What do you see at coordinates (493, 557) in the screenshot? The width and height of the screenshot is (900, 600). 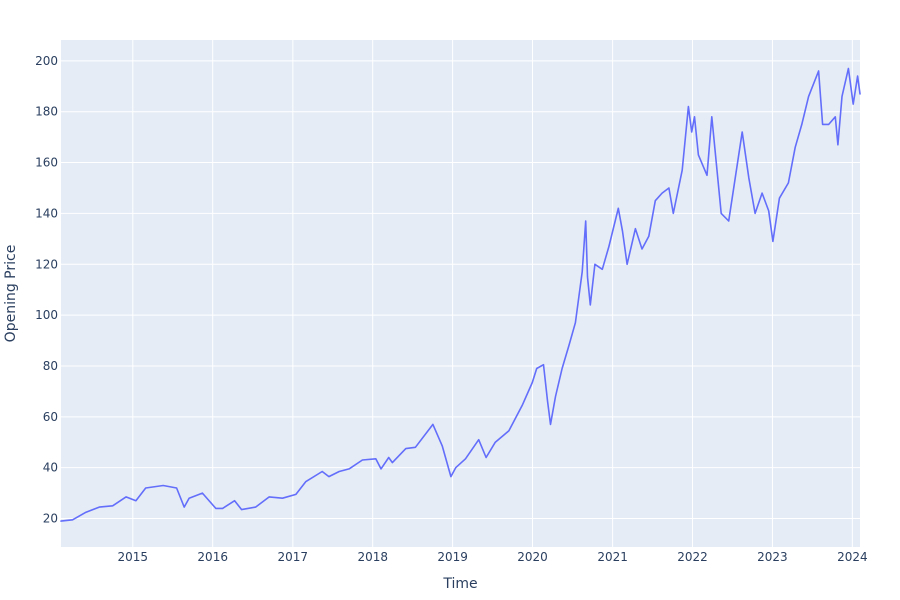 I see `x-axis-ticks: 2015 2016 2017 2018 2019 2020 2021 2022 2023 2024` at bounding box center [493, 557].